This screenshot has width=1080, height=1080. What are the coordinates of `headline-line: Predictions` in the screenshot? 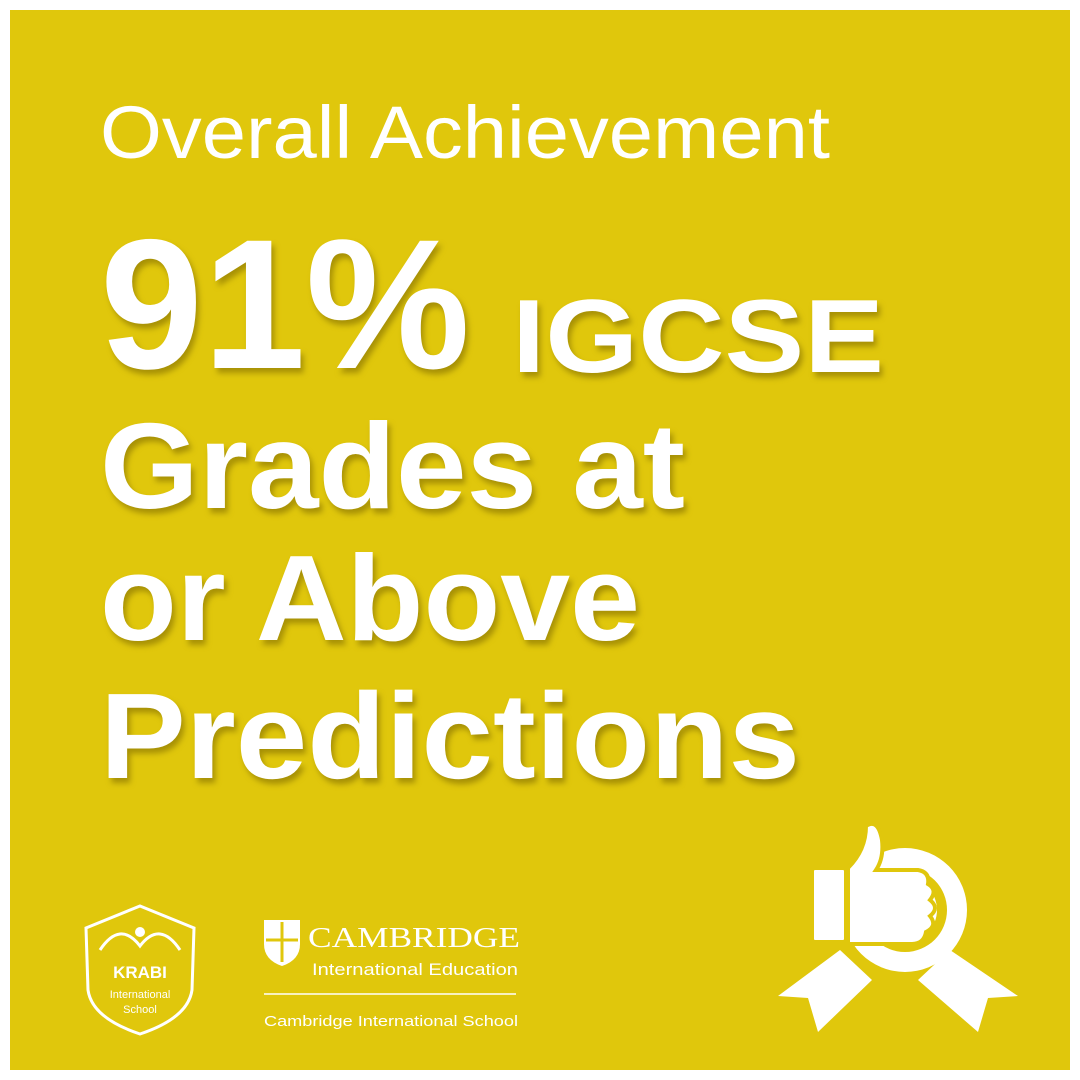 It's located at (450, 736).